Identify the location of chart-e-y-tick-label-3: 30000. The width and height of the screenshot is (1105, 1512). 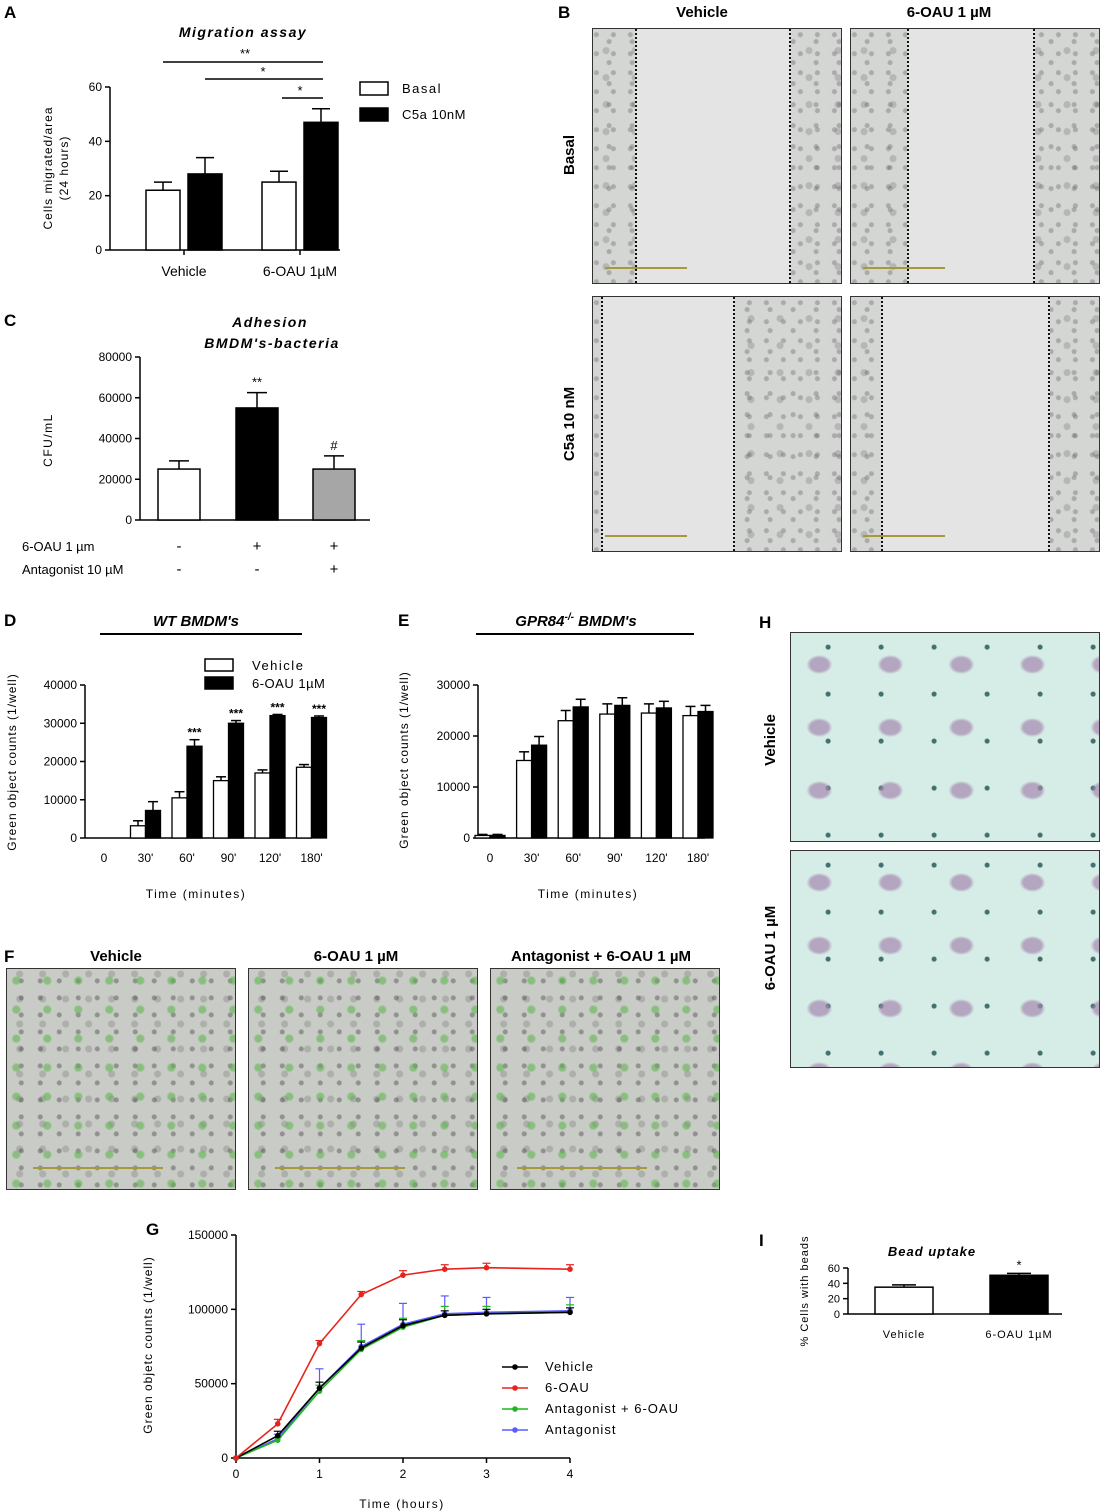
(454, 685).